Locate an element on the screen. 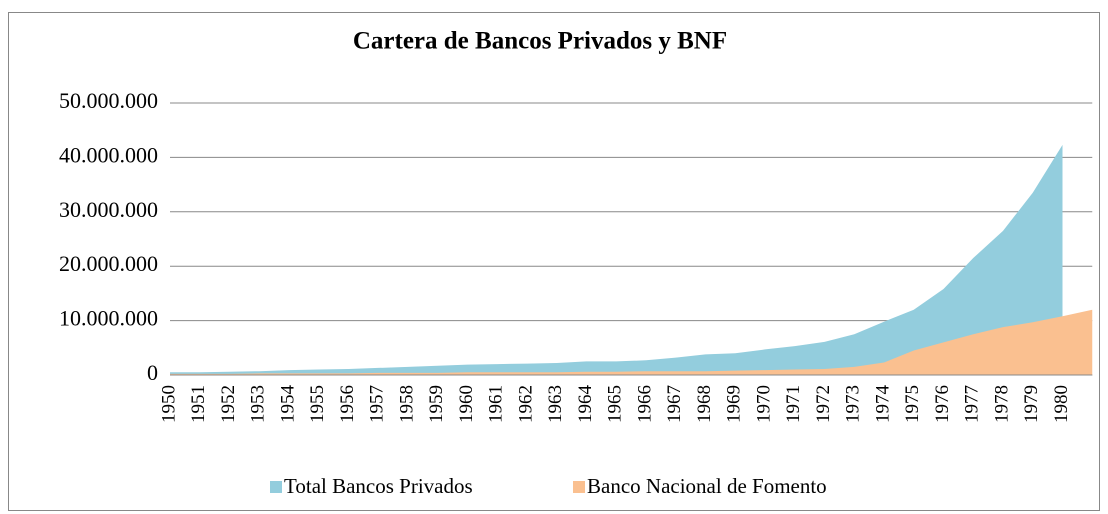 The image size is (1108, 514). x-tick-label: 1960 is located at coordinates (466, 404).